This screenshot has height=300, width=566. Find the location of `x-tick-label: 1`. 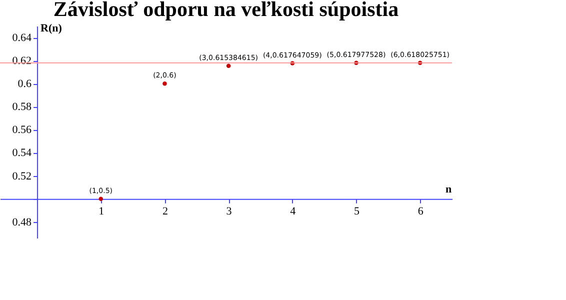

x-tick-label: 1 is located at coordinates (101, 211).